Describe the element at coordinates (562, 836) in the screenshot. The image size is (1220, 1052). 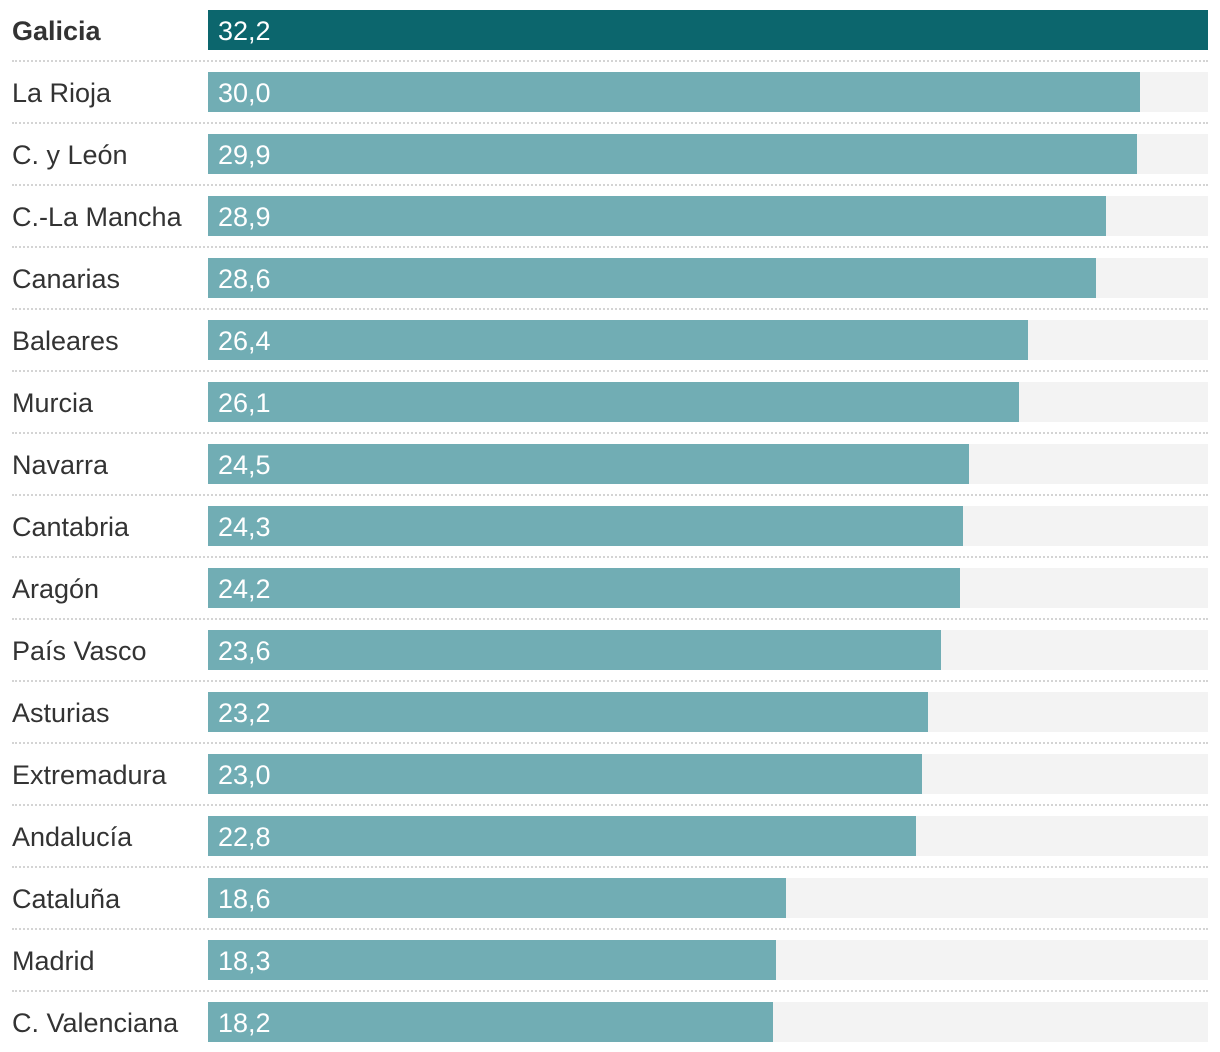
I see `bar: 22,8` at that location.